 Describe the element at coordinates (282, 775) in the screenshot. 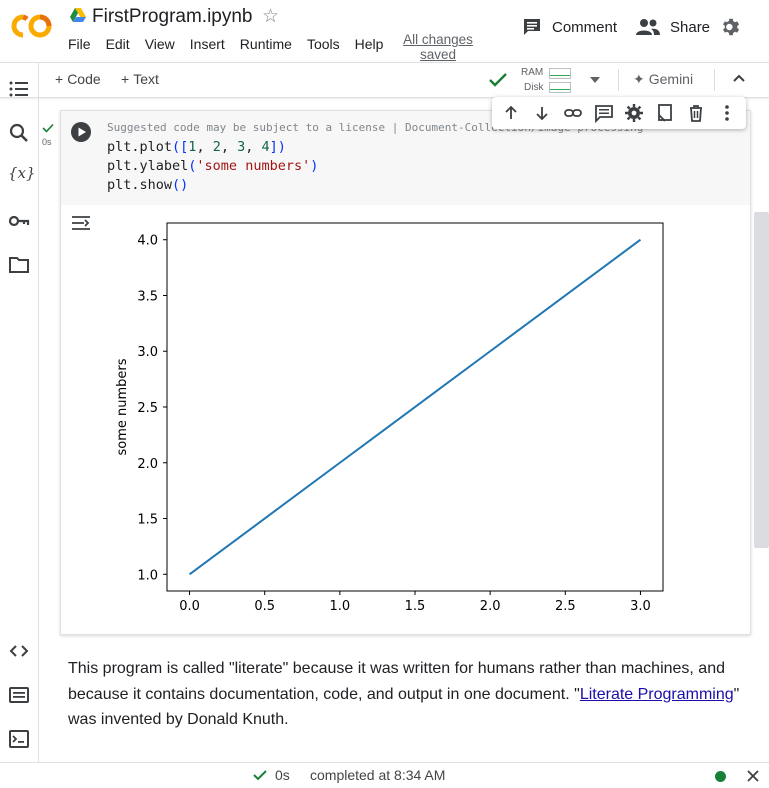

I see `status-time: 0s` at that location.